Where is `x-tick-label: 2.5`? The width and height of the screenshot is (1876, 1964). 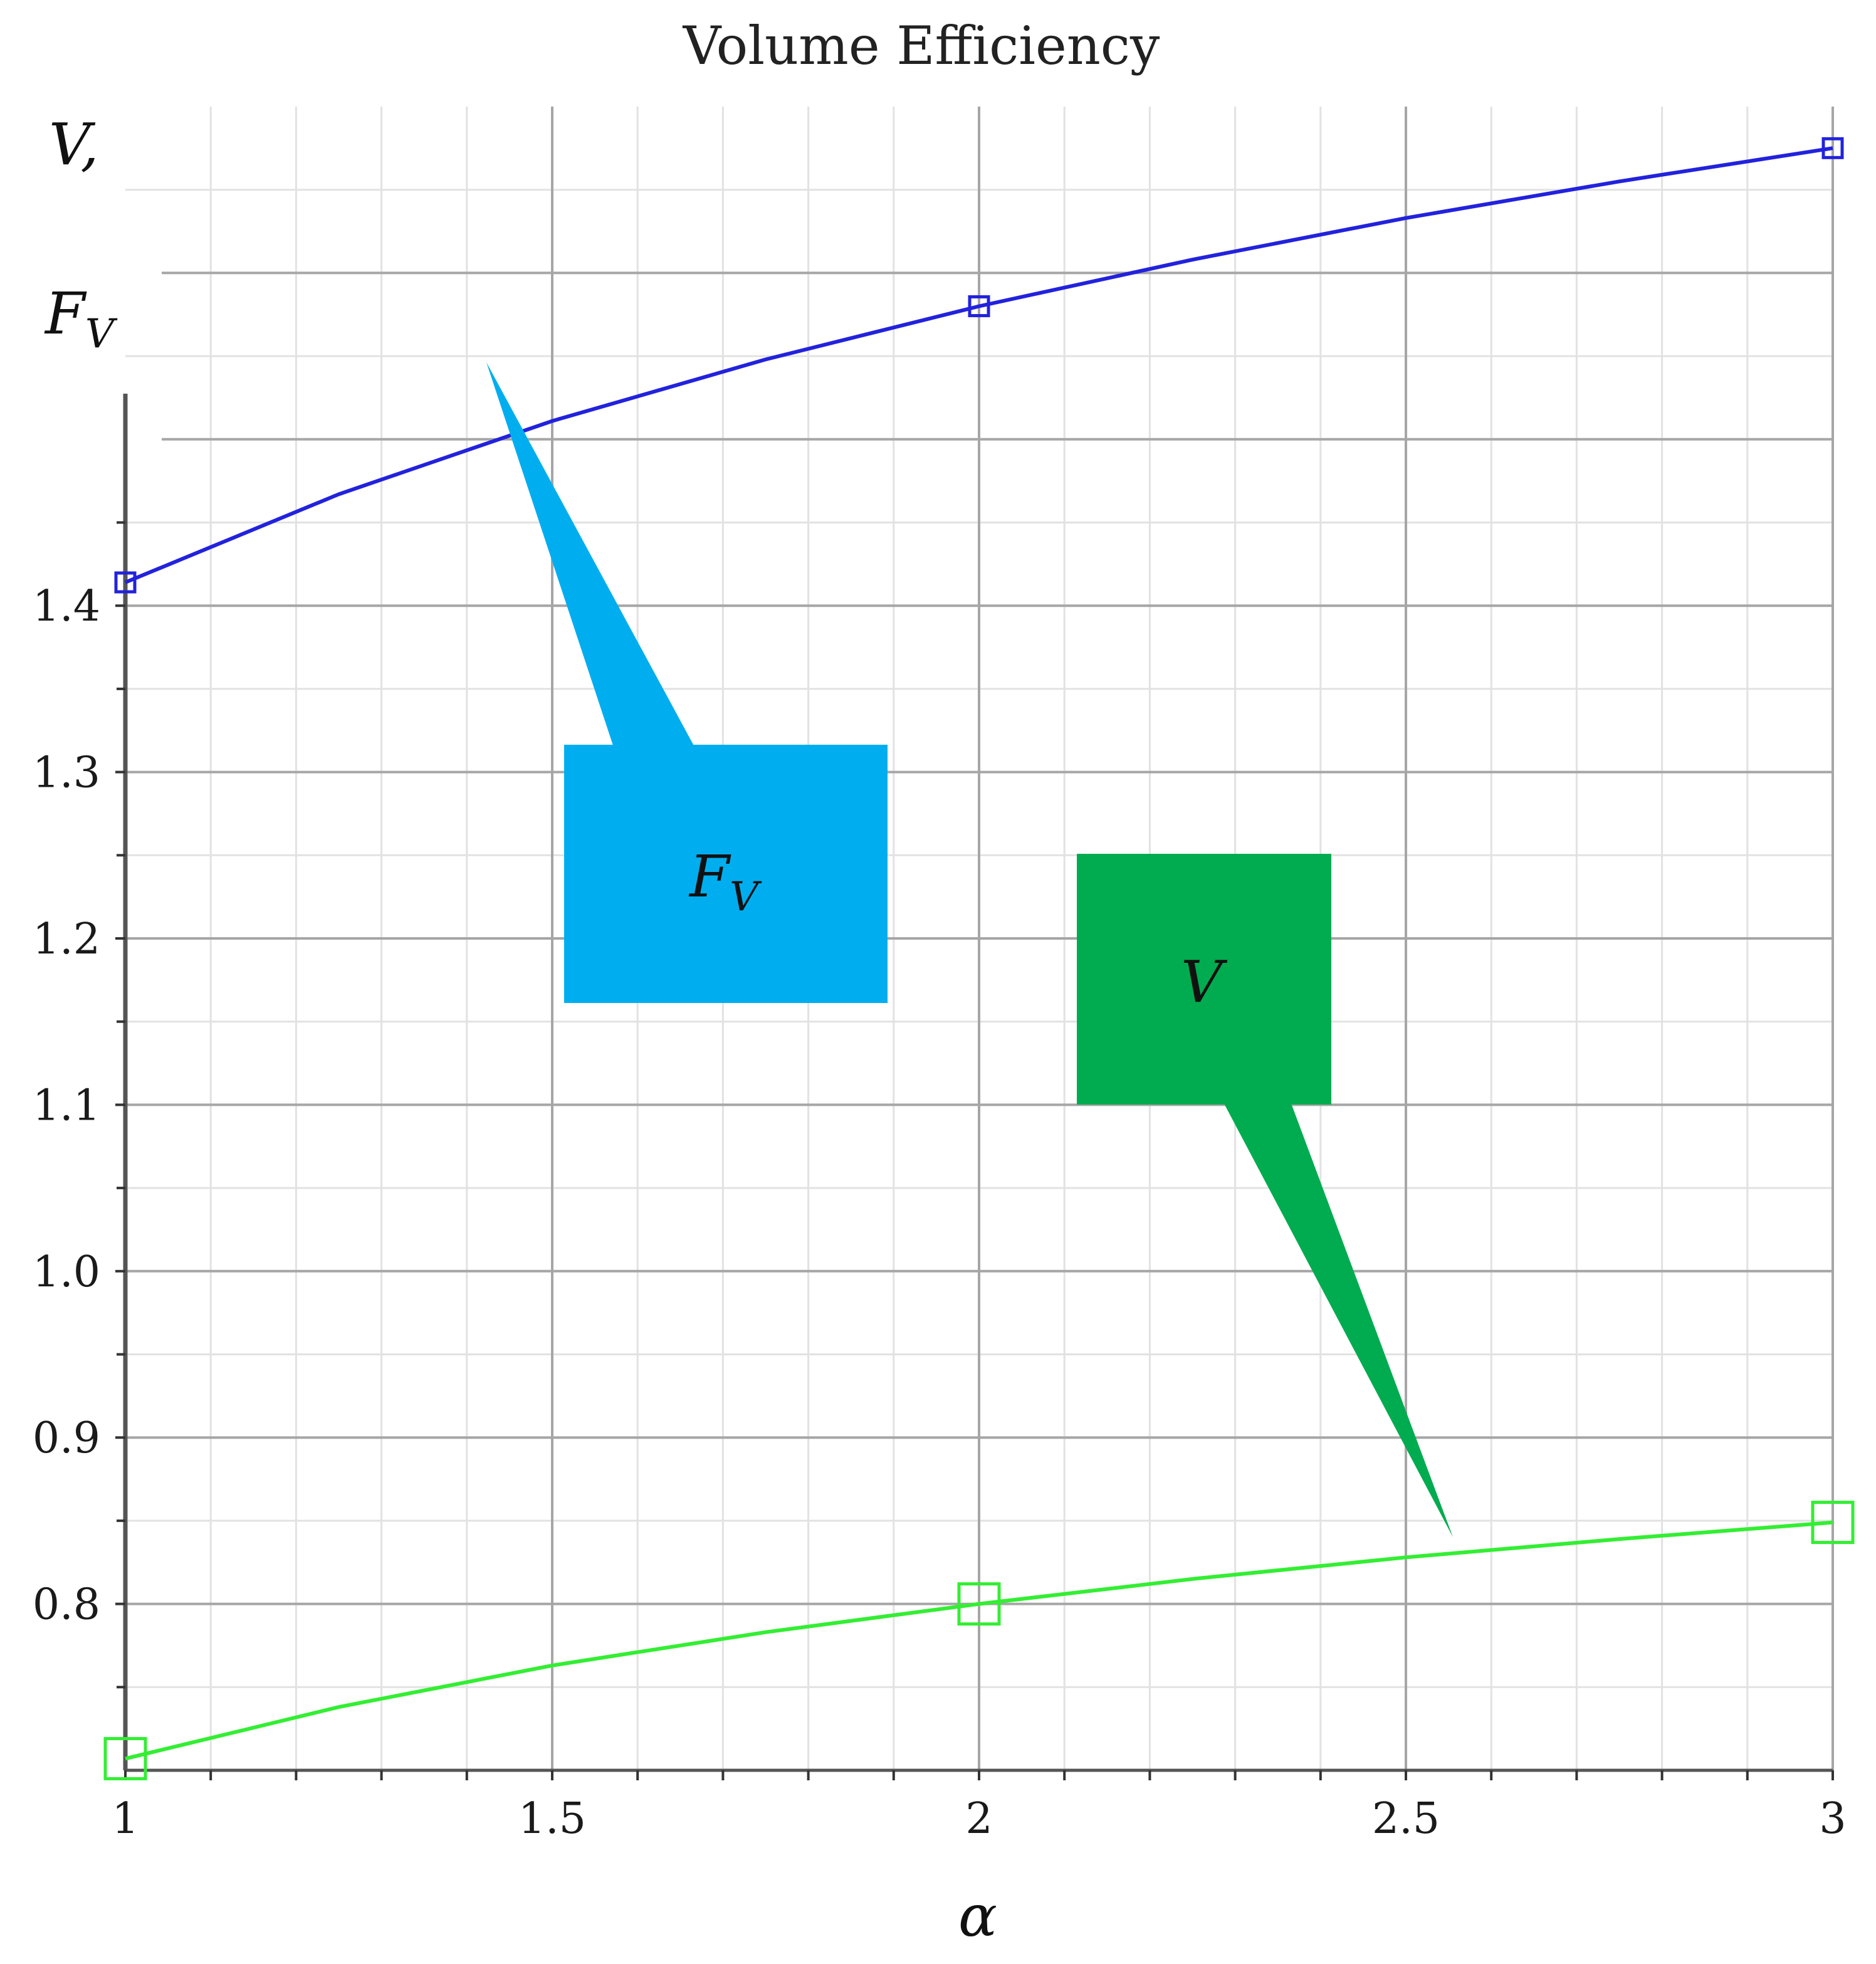
x-tick-label: 2.5 is located at coordinates (1406, 1819).